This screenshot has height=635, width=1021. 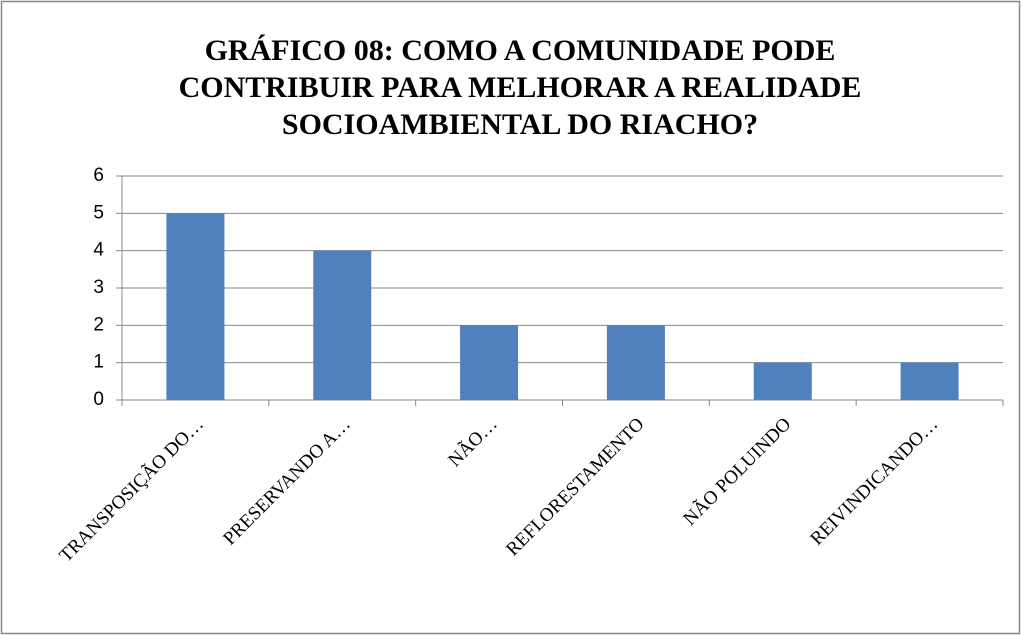 What do you see at coordinates (98, 175) in the screenshot?
I see `y-tick-label: 6` at bounding box center [98, 175].